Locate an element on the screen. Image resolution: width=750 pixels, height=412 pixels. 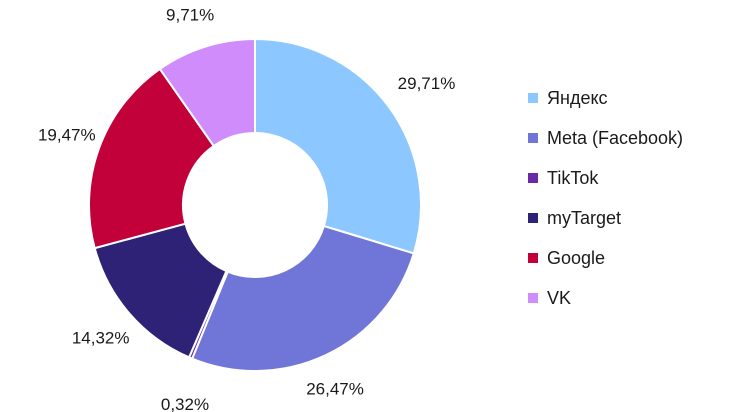
legend-label: TikTok is located at coordinates (573, 177).